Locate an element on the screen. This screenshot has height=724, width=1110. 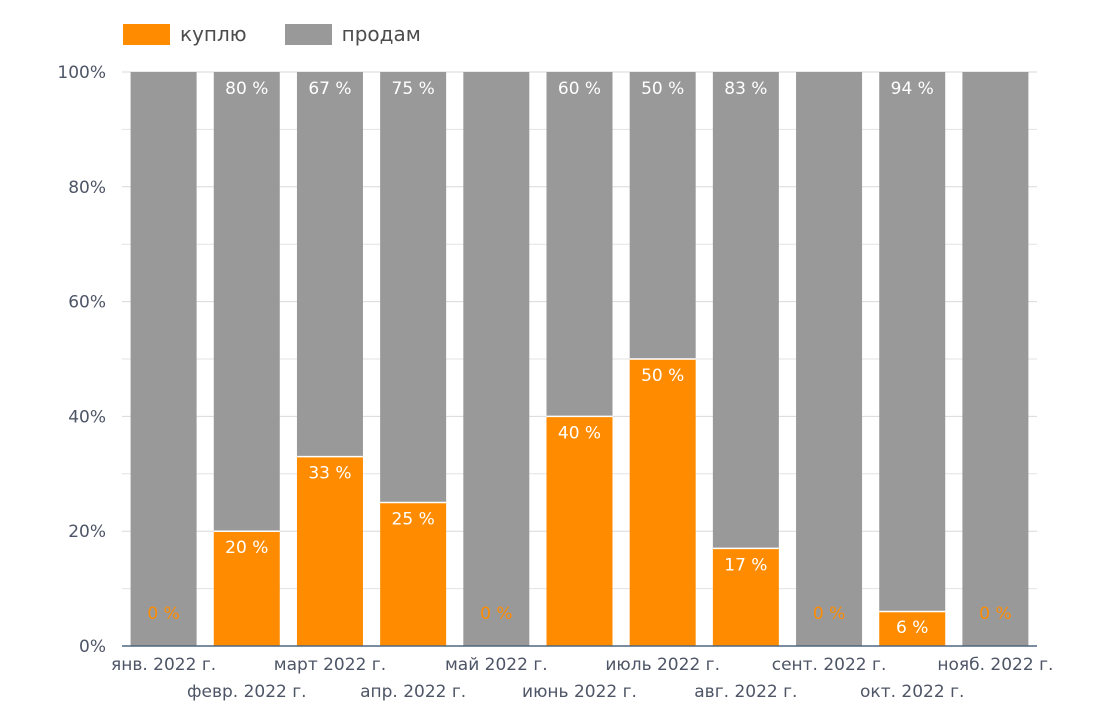
x-tick-label: июль 2022 г. is located at coordinates (662, 665).